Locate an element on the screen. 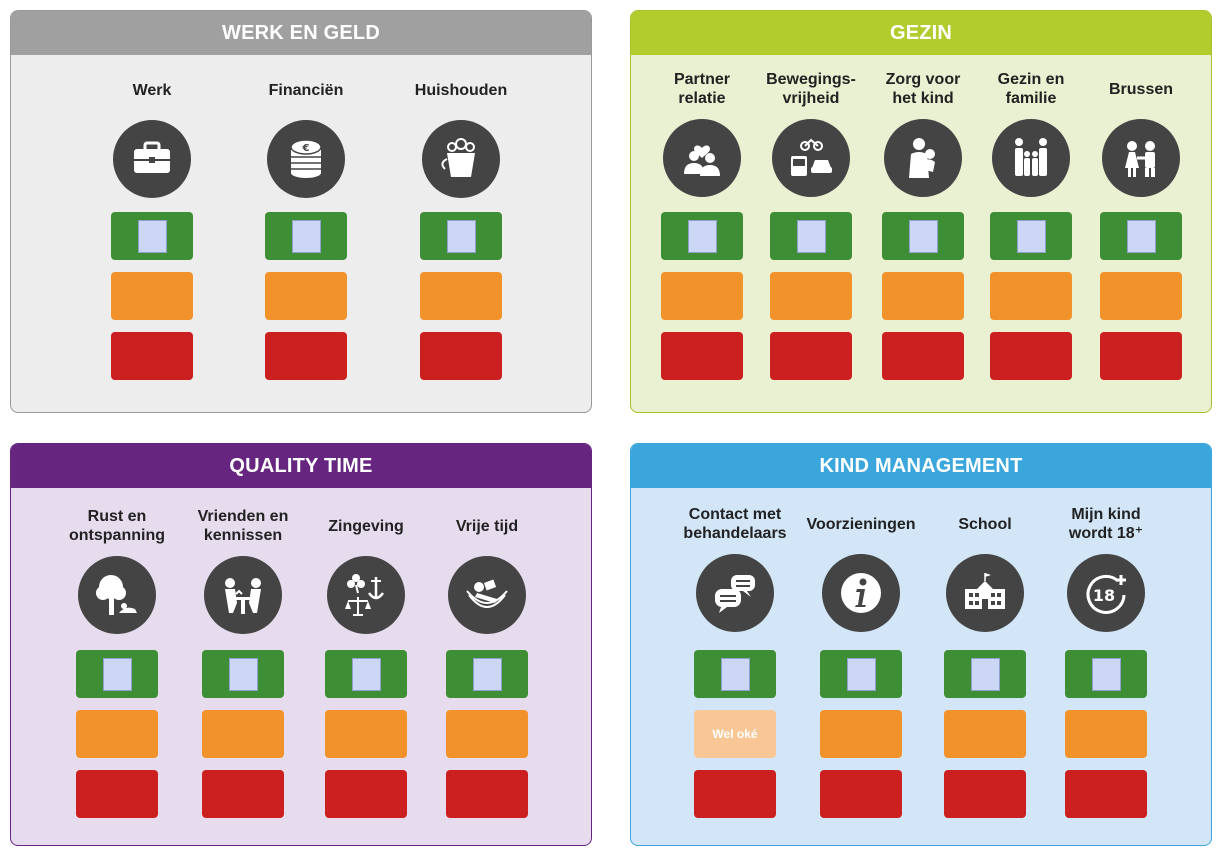 The image size is (1221, 856). column-label: Voorzieningen is located at coordinates (861, 524).